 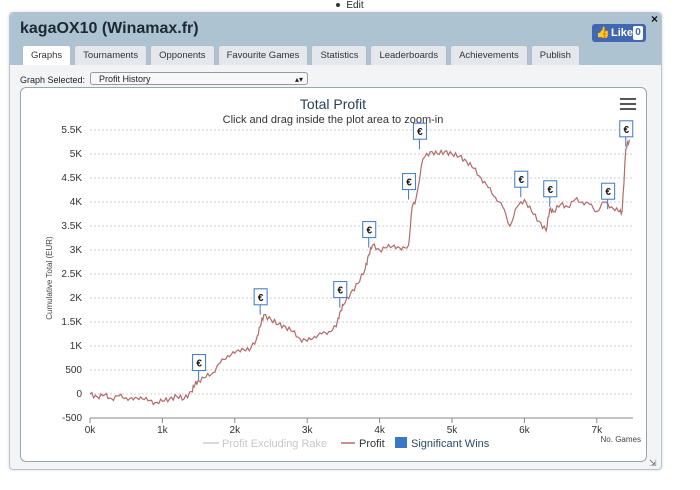 What do you see at coordinates (525, 430) in the screenshot?
I see `x-tick-label: 6k` at bounding box center [525, 430].